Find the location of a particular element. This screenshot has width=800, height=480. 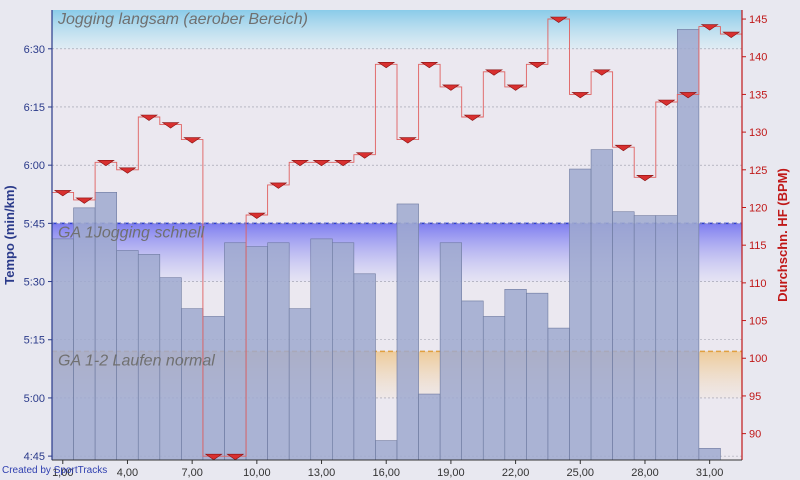

right-tick-label: 135 is located at coordinates (758, 95).